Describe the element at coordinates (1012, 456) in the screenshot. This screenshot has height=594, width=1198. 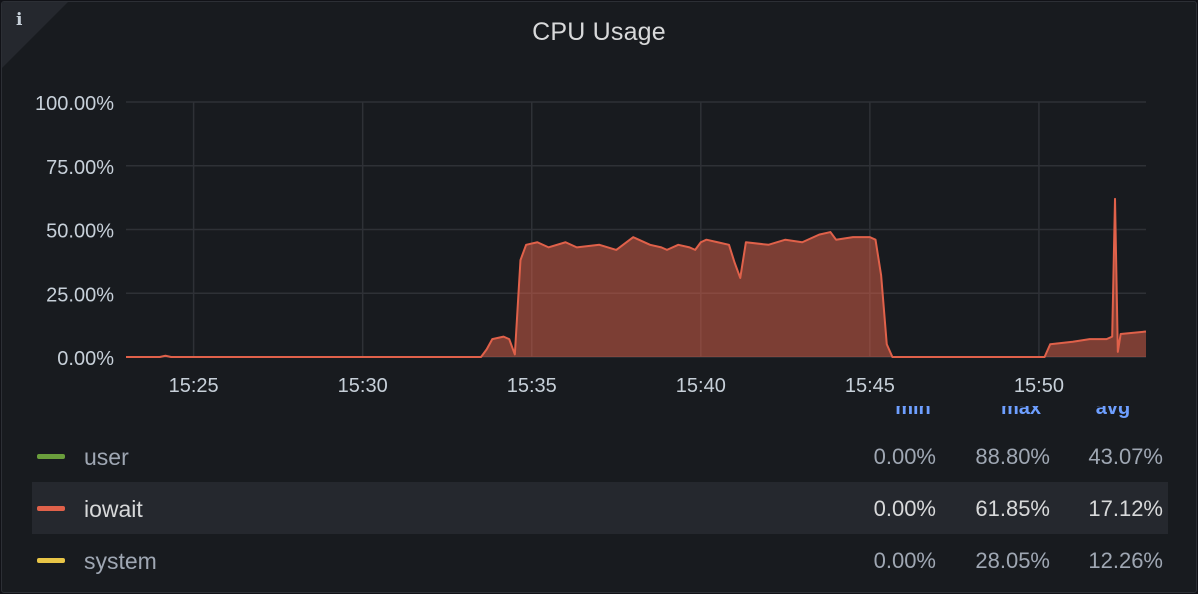
I see `legend-max-user: 88.80%` at that location.